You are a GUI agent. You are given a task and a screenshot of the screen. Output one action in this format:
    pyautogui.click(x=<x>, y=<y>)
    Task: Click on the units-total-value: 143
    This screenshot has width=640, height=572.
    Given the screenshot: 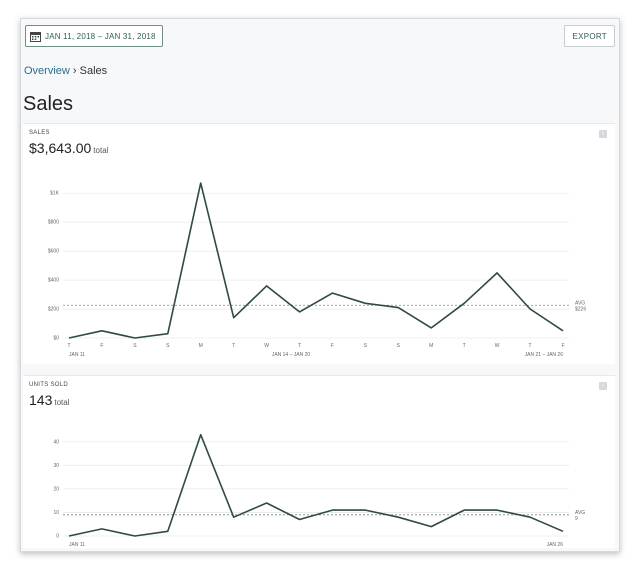 What is the action you would take?
    pyautogui.click(x=41, y=400)
    